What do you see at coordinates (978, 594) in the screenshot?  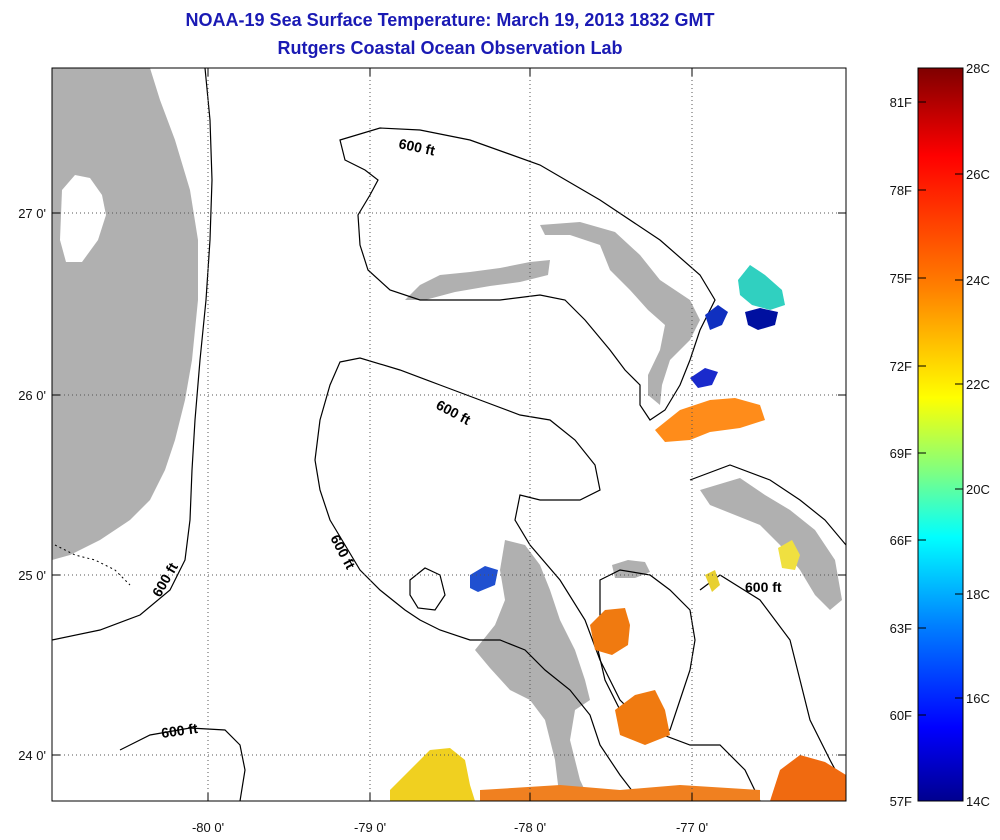 I see `colorbar-c-label: 18C` at bounding box center [978, 594].